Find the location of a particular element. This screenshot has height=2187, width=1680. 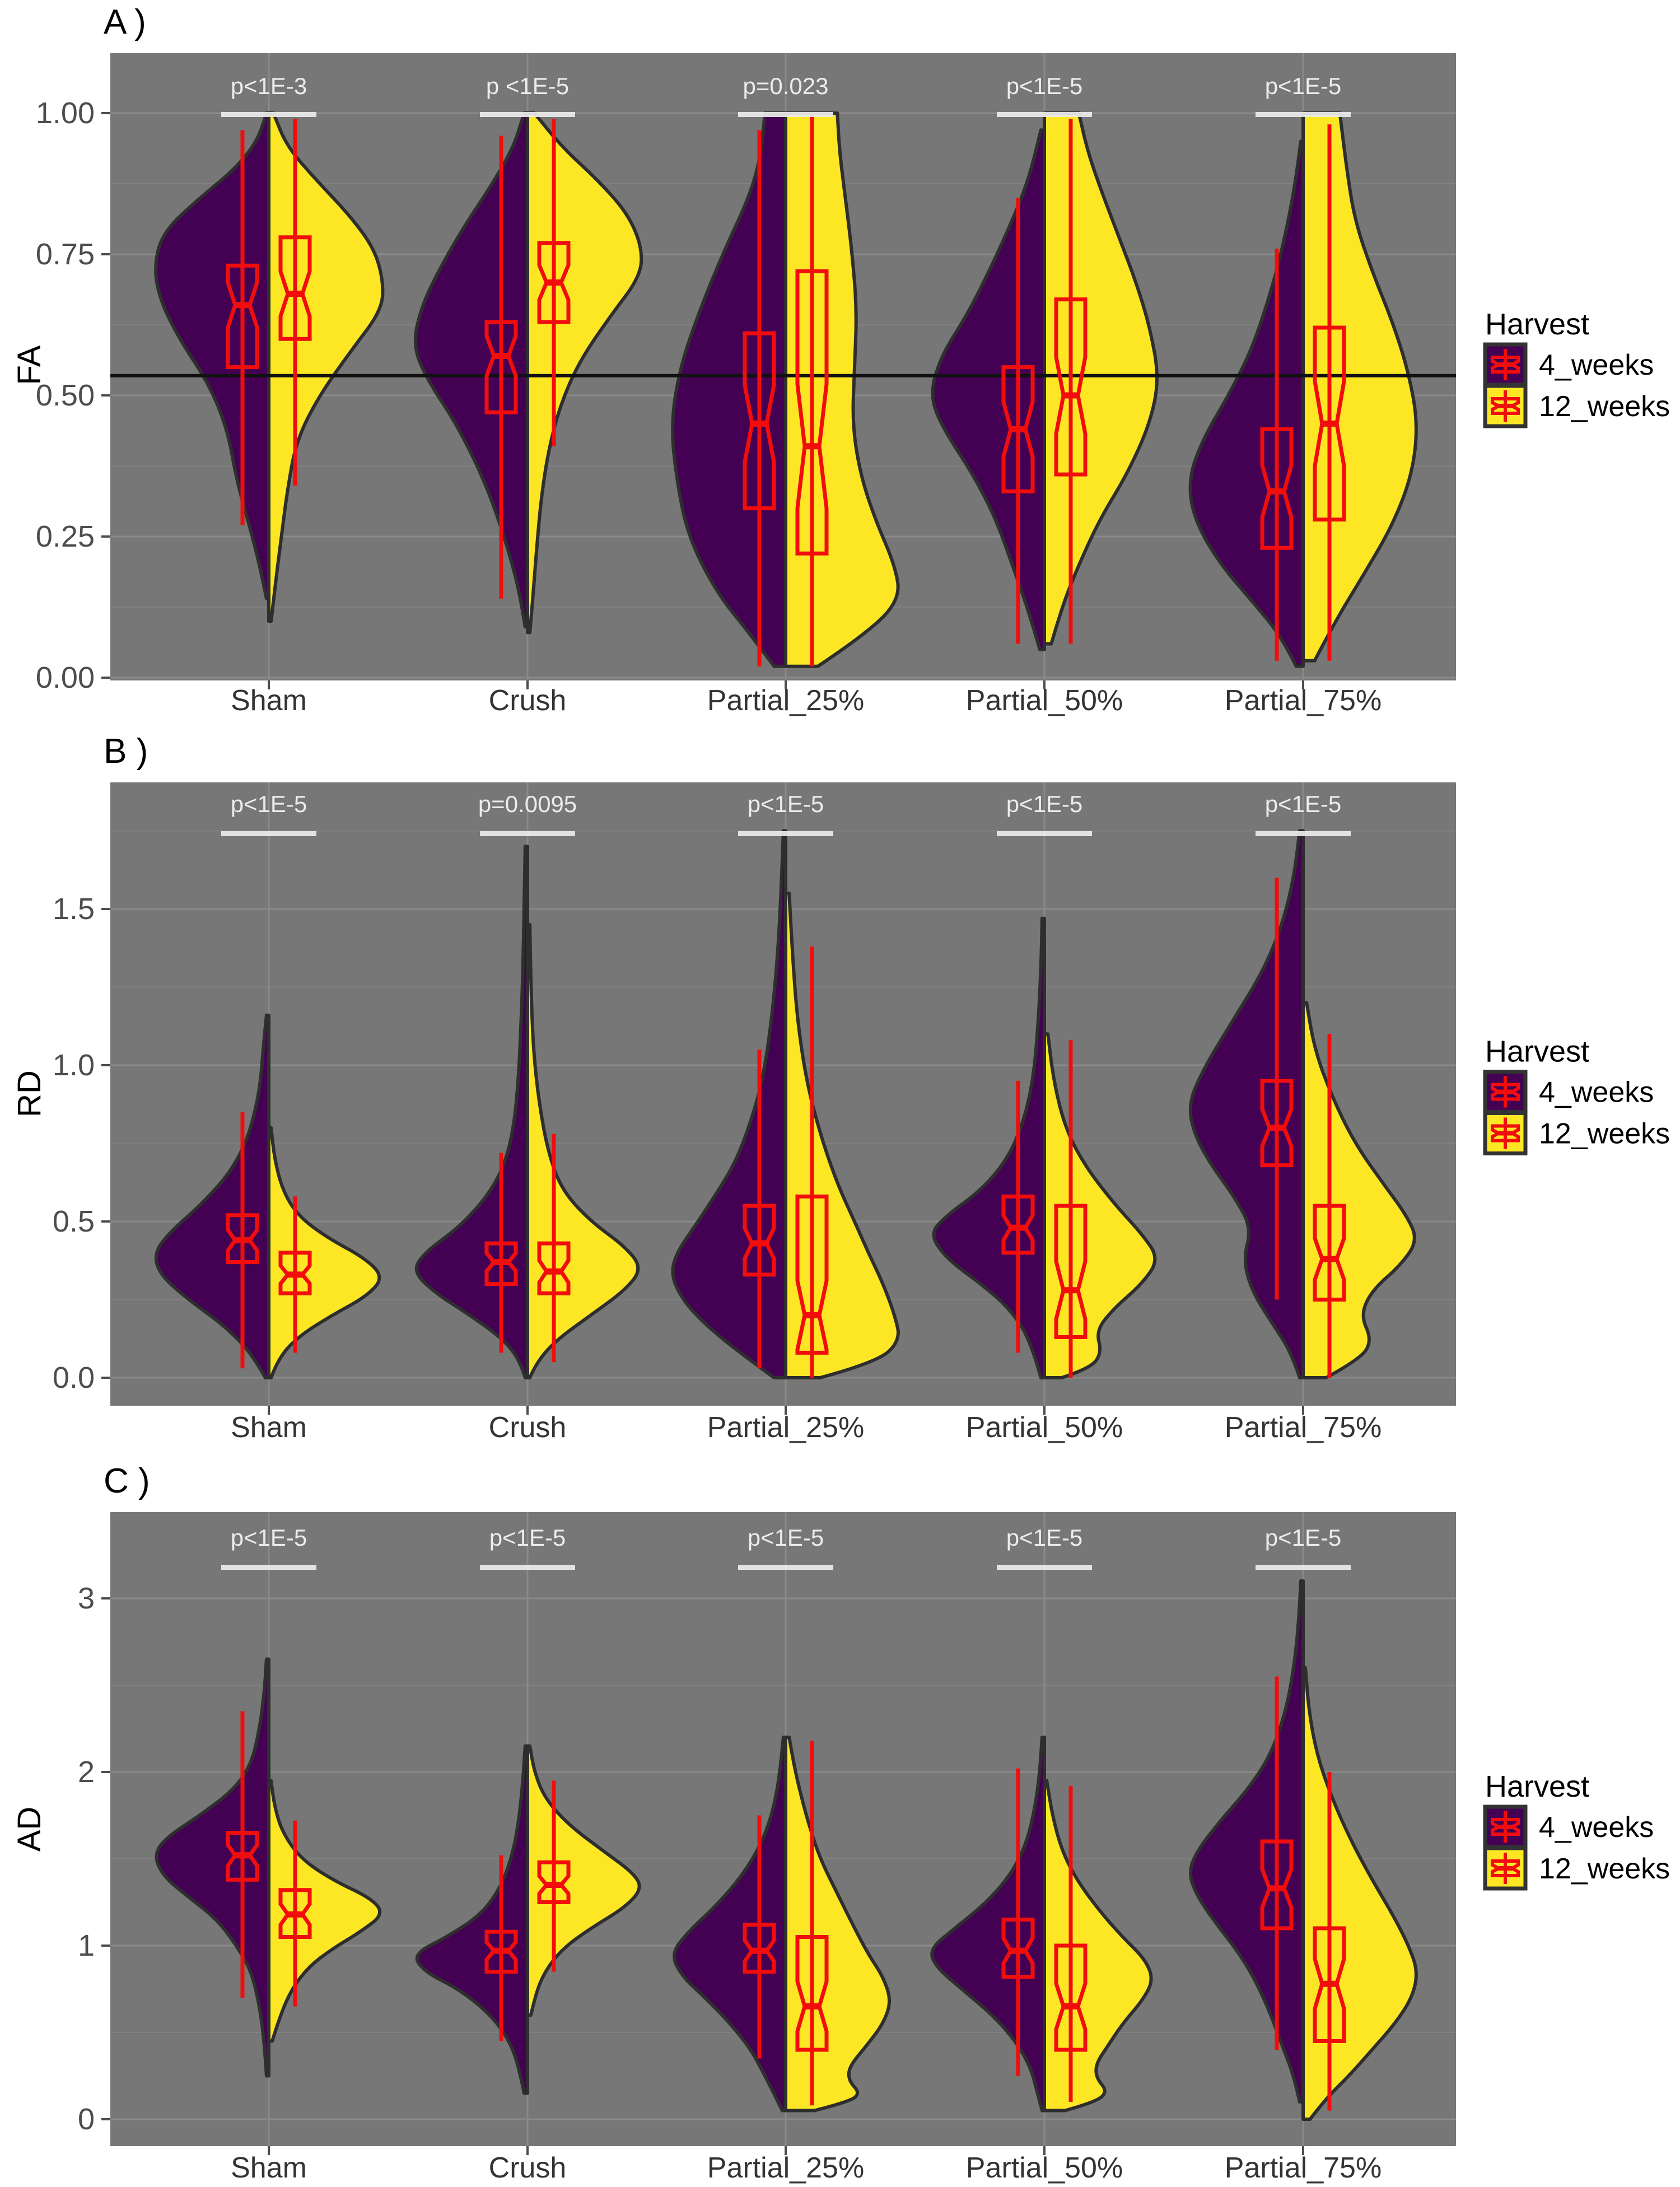

y-tick-label: 0.75 is located at coordinates (66, 254).